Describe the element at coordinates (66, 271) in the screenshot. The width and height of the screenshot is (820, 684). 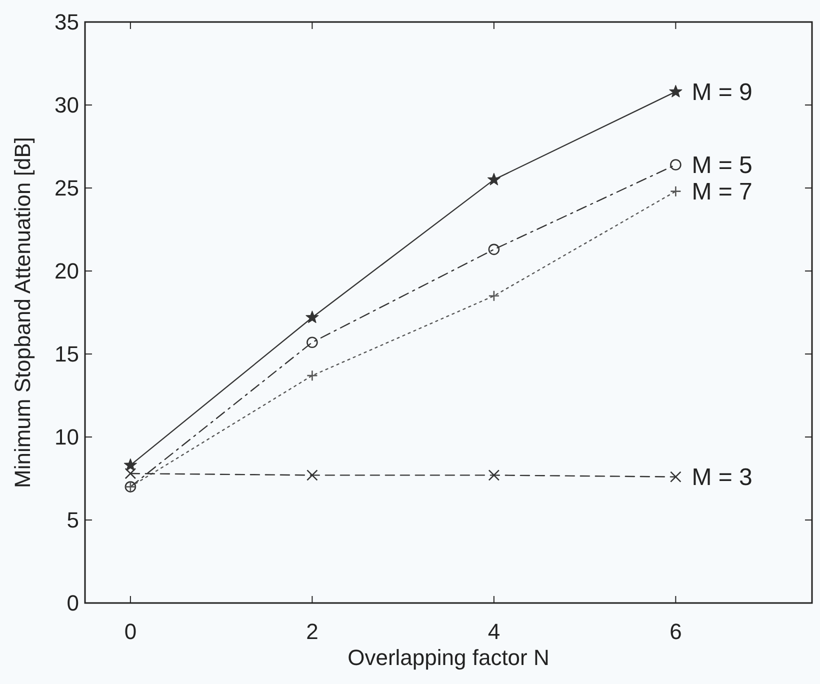
I see `y-tick-label: 20` at that location.